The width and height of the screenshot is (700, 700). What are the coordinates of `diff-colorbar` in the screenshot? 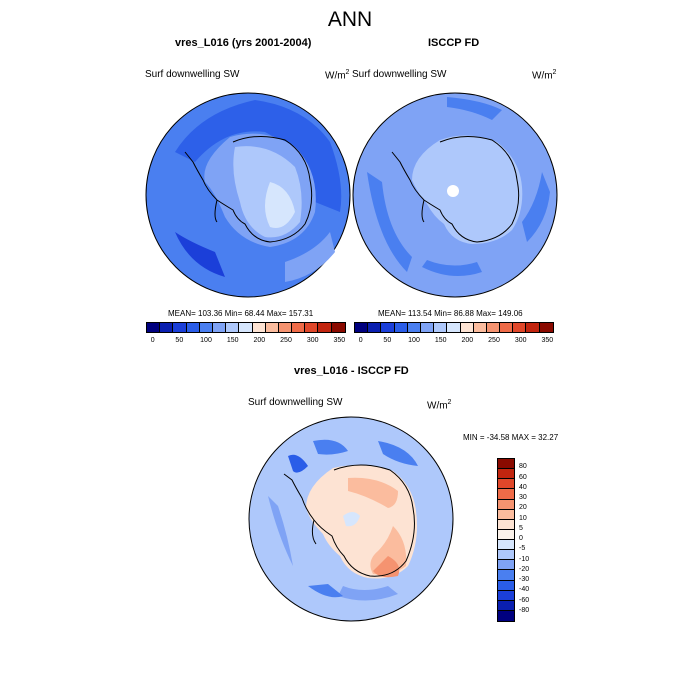 It's located at (506, 540).